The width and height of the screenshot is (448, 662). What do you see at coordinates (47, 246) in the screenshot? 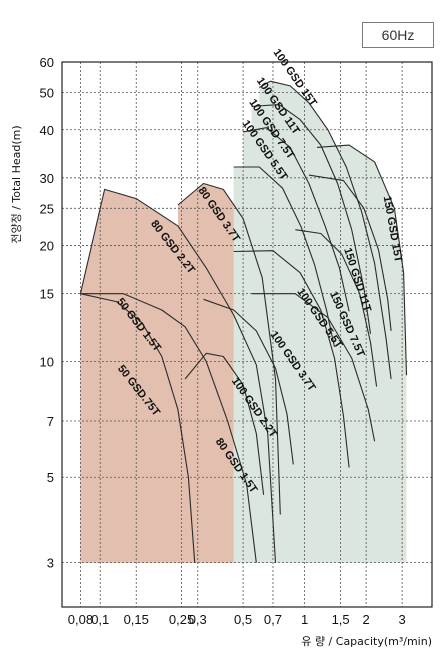
I see `y-tick-label-5: 20` at bounding box center [47, 246].